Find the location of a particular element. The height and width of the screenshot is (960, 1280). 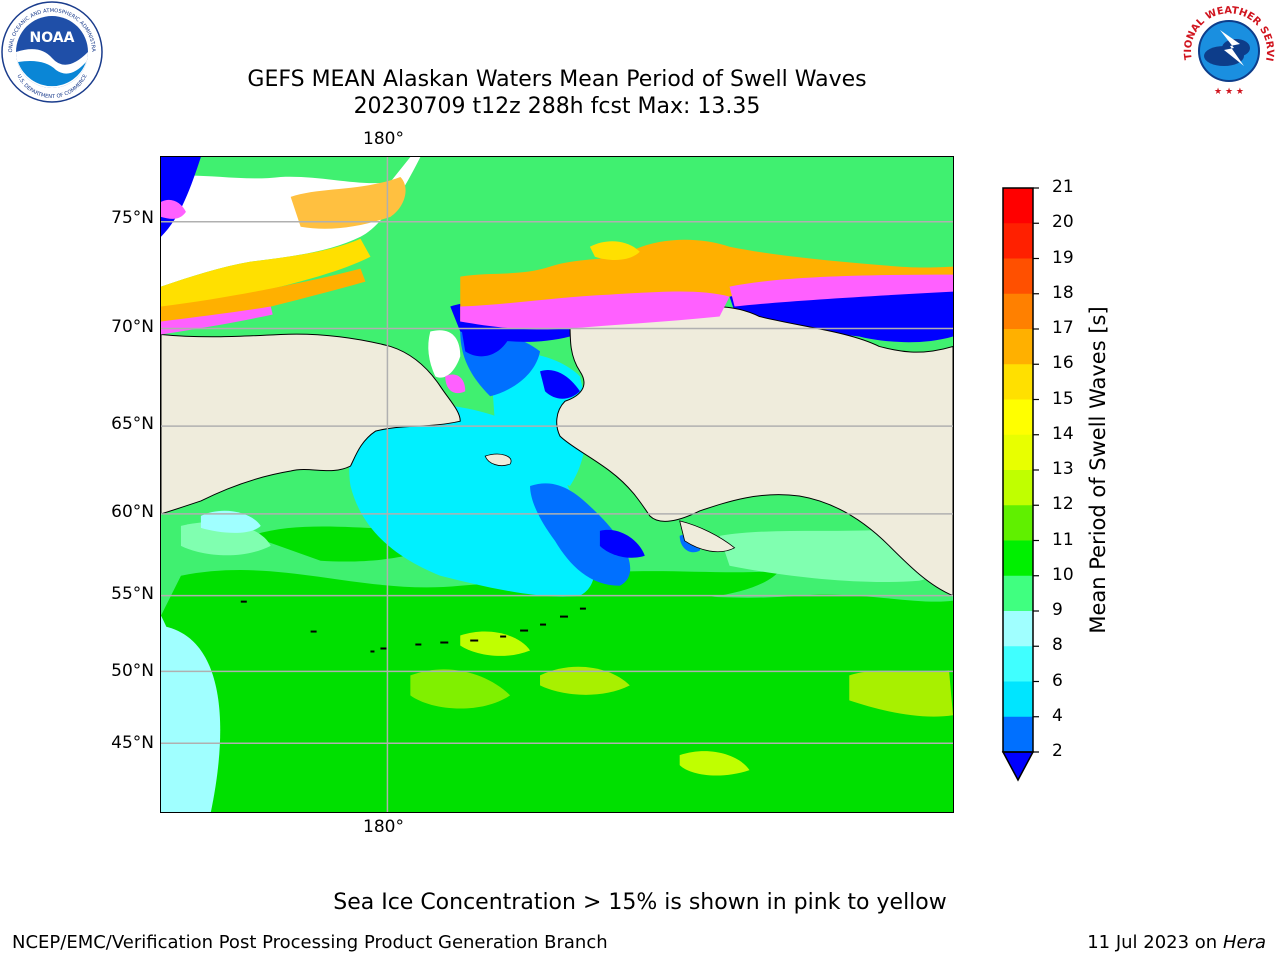

colorbar-tick-label: 4 is located at coordinates (1057, 715).